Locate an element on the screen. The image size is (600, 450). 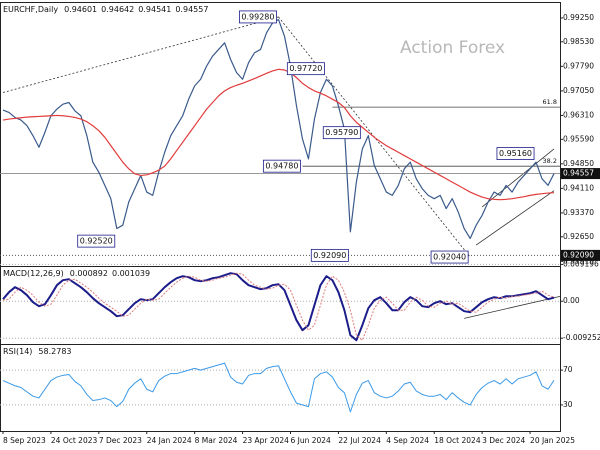
header-title: MACD(12,26,9) is located at coordinates (33, 273).